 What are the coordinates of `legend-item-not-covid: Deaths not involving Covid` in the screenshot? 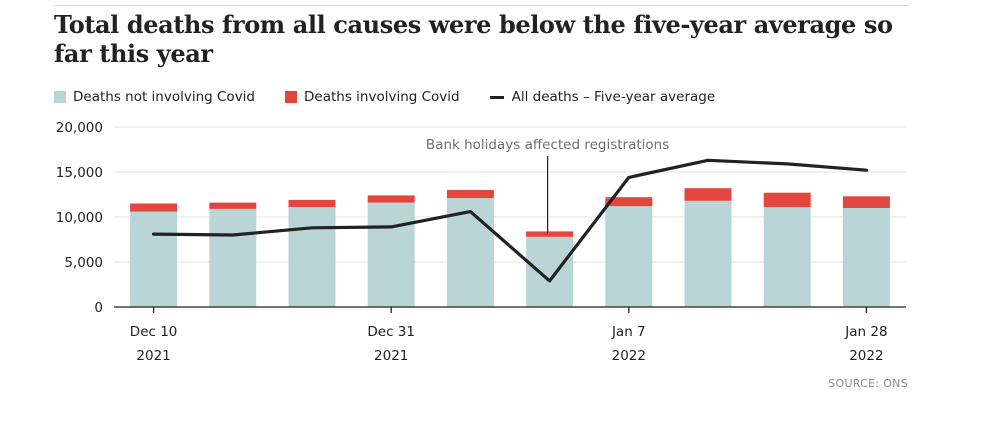 It's located at (154, 97).